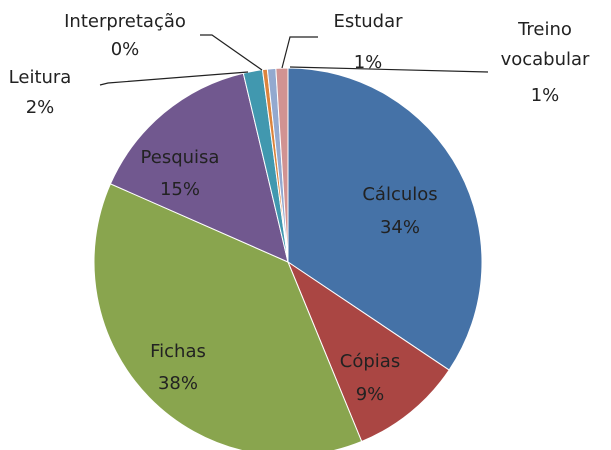  I want to click on slice-value: 34%, so click(400, 227).